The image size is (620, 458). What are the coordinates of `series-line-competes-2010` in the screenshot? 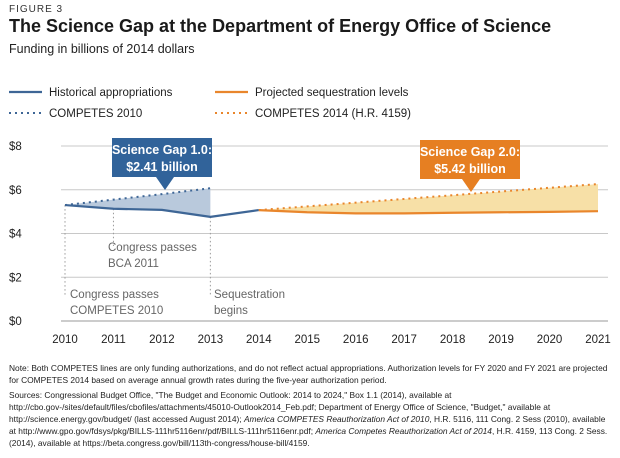 It's located at (137, 197).